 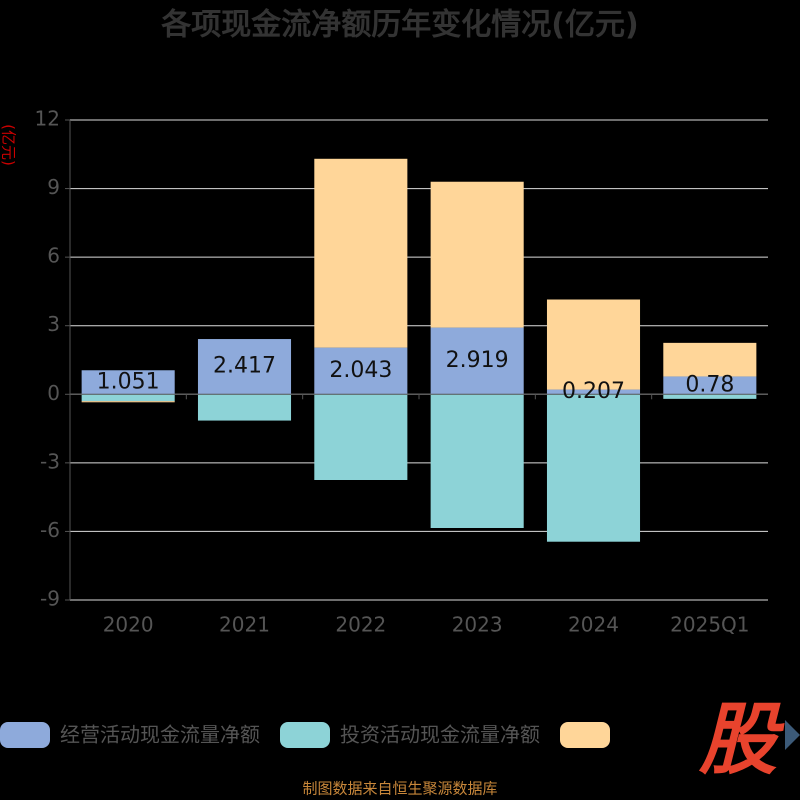 I want to click on x-tick-label: 2024, so click(x=593, y=625).